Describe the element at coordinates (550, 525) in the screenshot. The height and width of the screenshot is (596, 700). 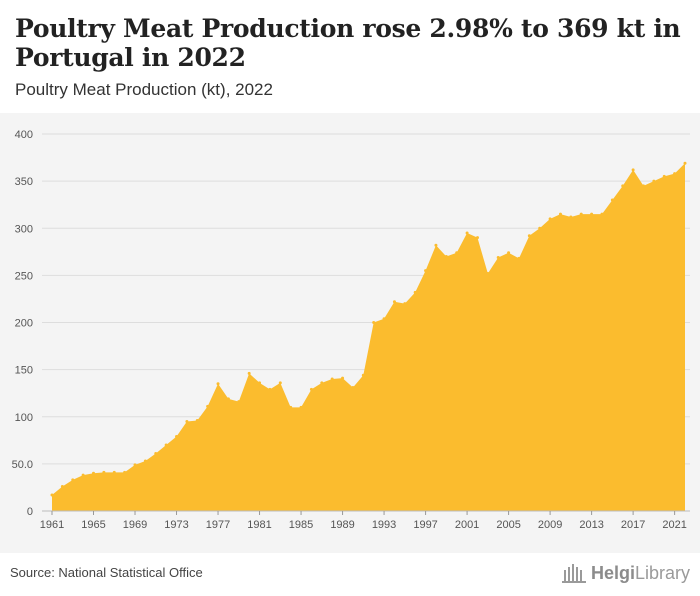
I see `x-tick-label: 2009` at that location.